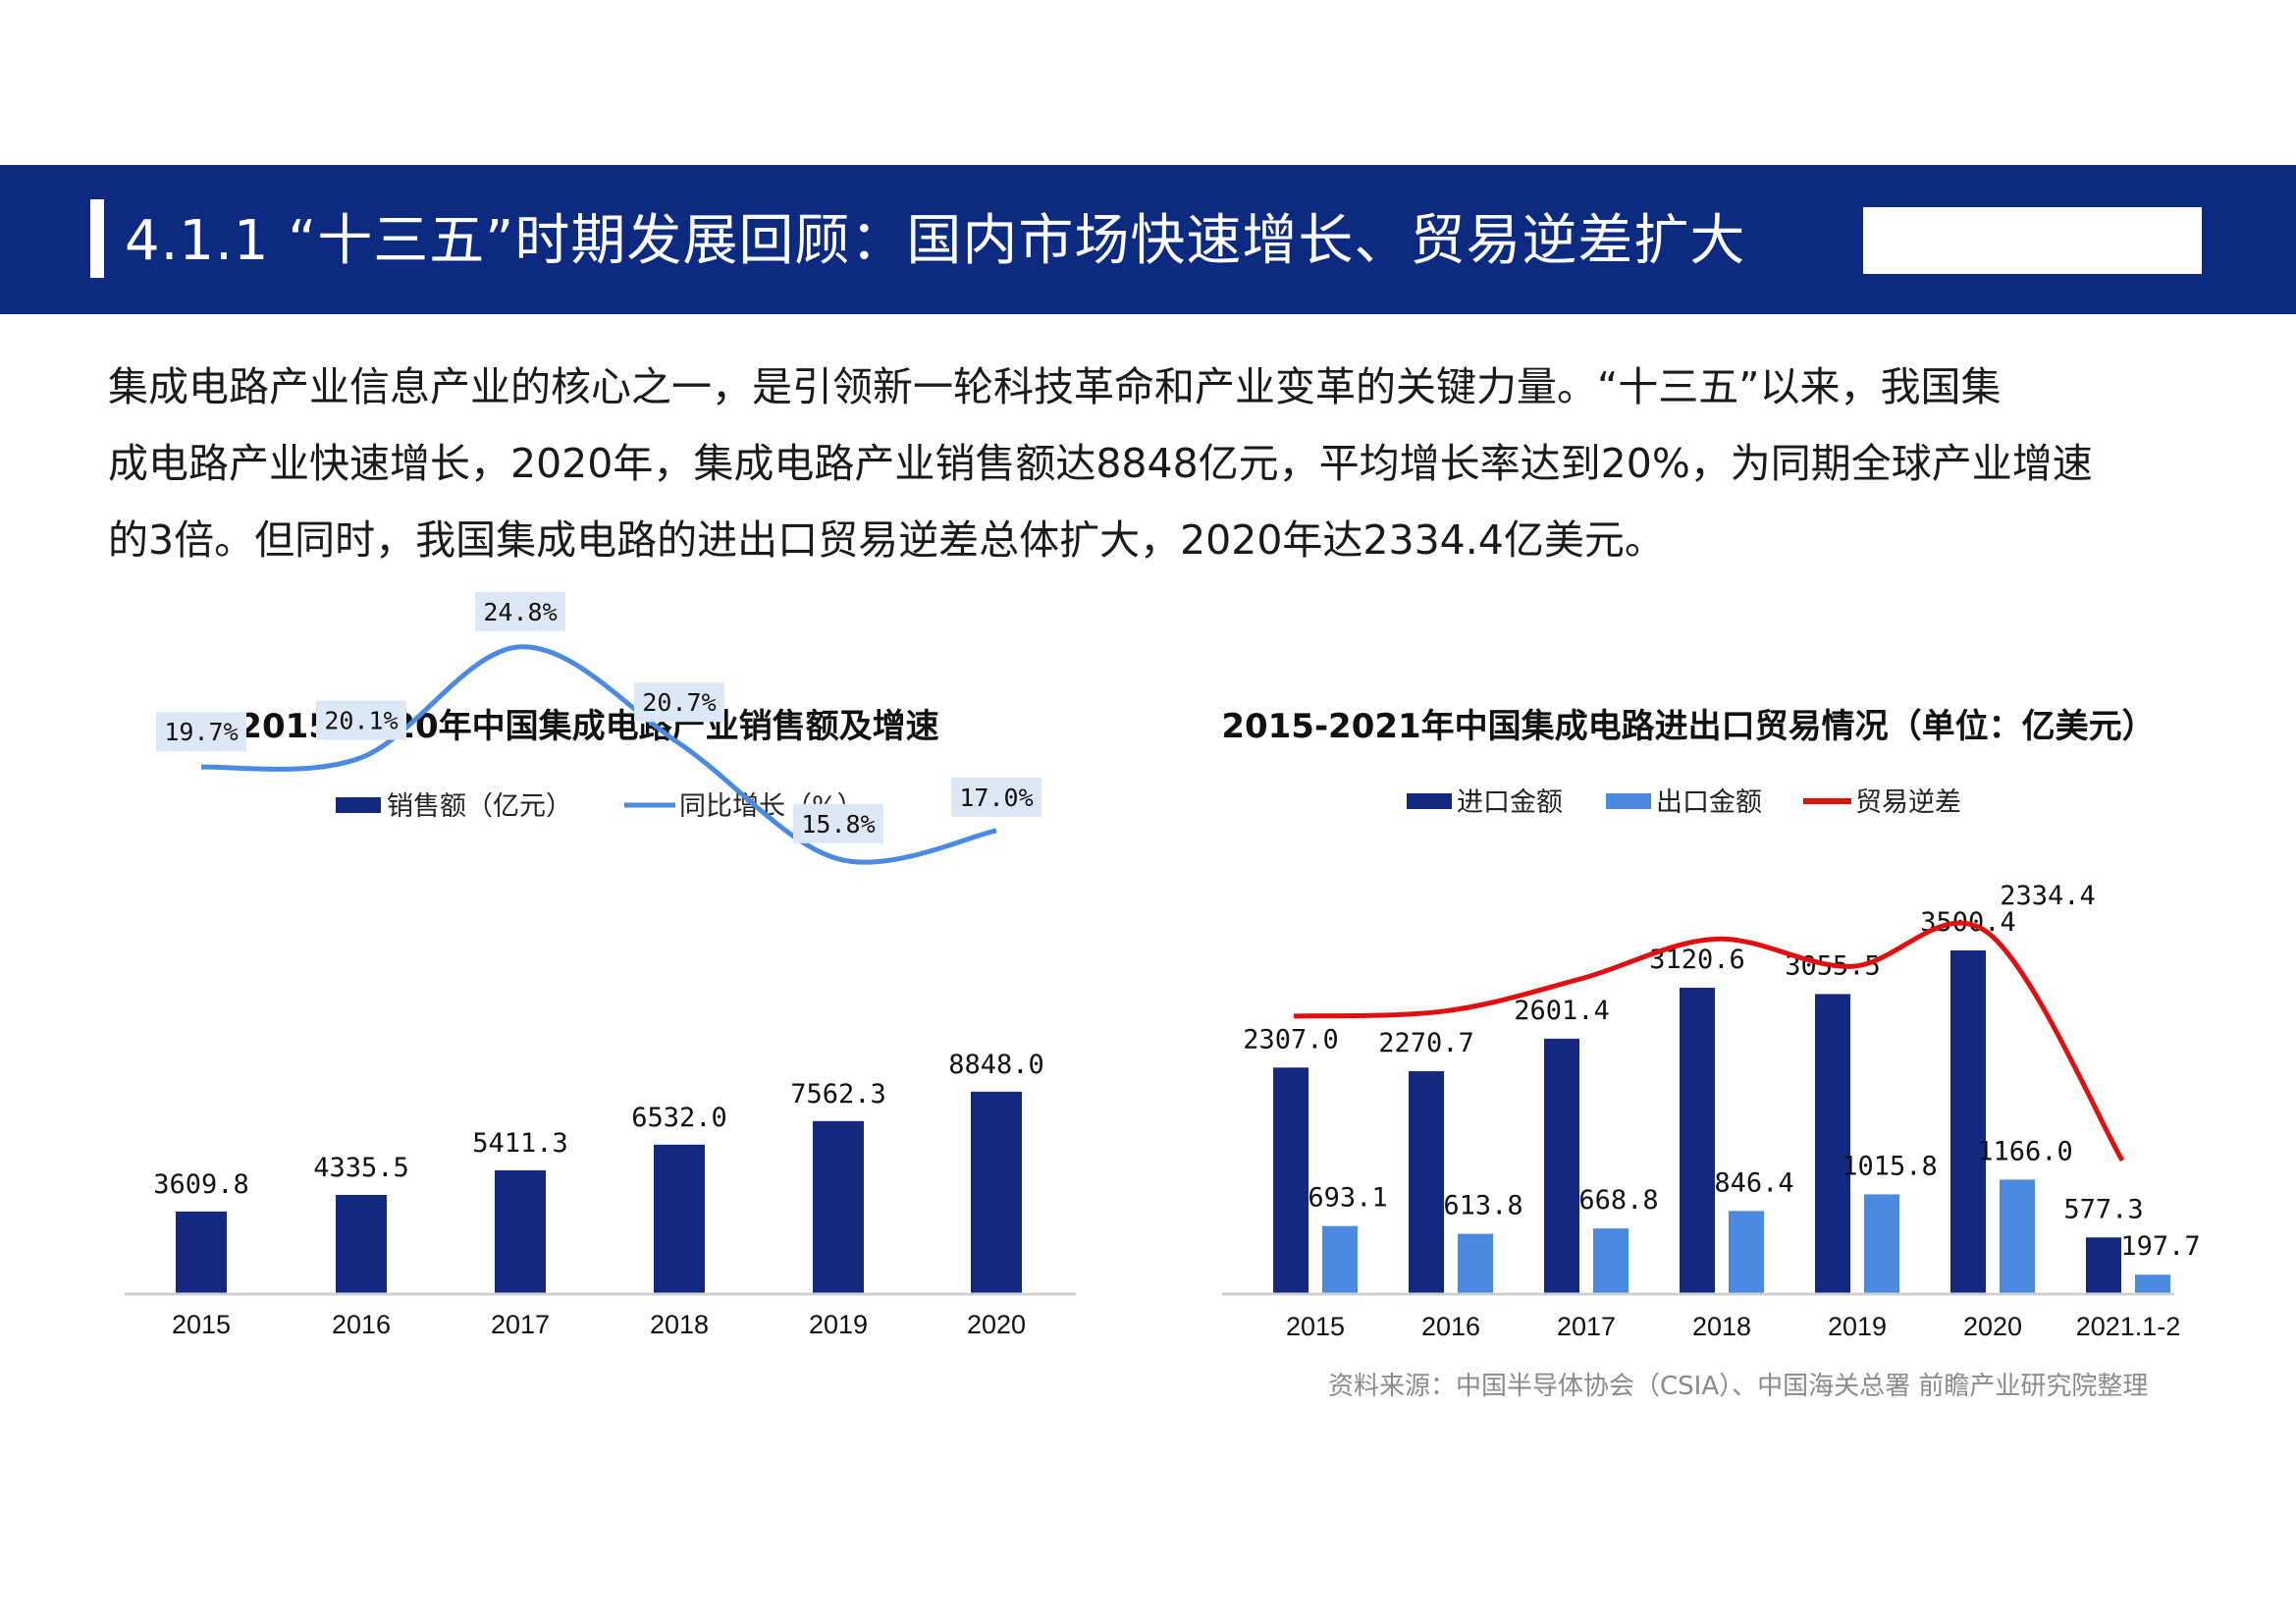  What do you see at coordinates (1450, 1326) in the screenshot?
I see `trade-x-tick-label: 2016` at bounding box center [1450, 1326].